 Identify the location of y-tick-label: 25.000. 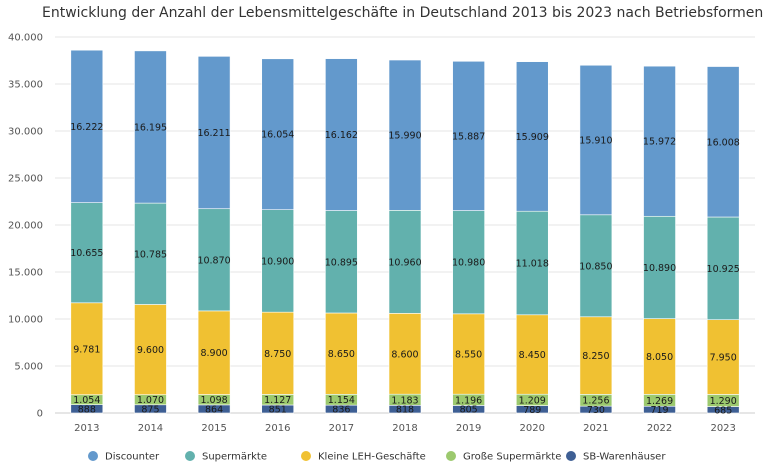
(25, 179).